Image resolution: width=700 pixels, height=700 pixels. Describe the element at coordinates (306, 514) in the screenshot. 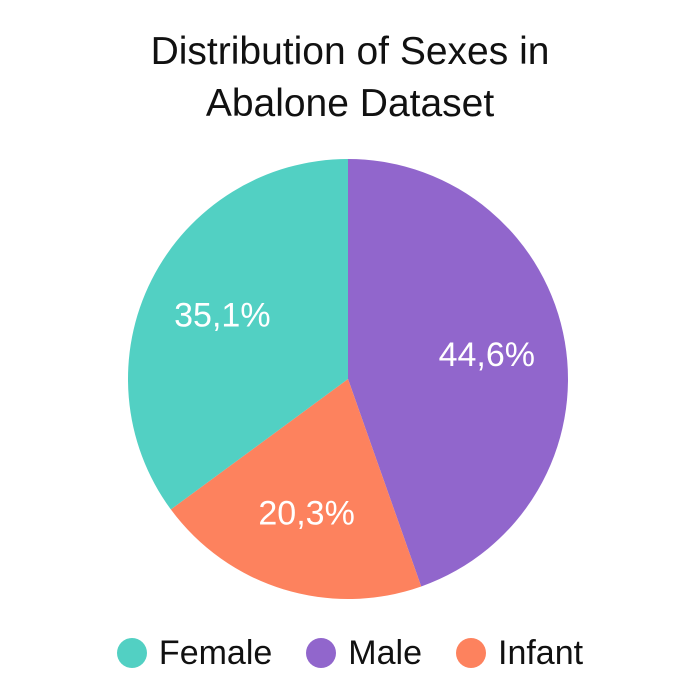

I see `pie-label-infant: 20,3%` at that location.